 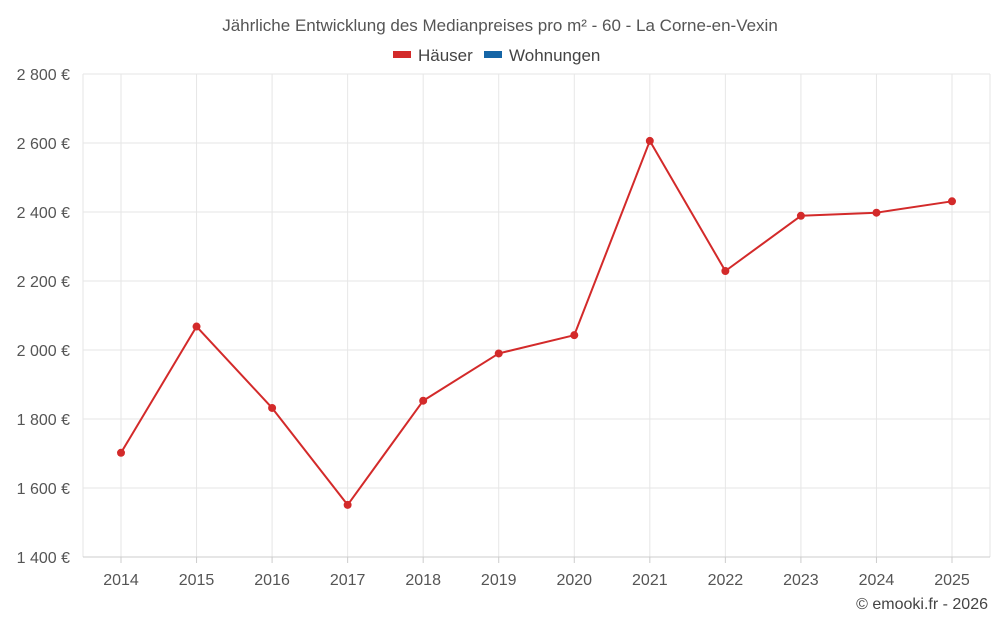 What do you see at coordinates (43, 351) in the screenshot?
I see `y-tick-label: 2 000 €` at bounding box center [43, 351].